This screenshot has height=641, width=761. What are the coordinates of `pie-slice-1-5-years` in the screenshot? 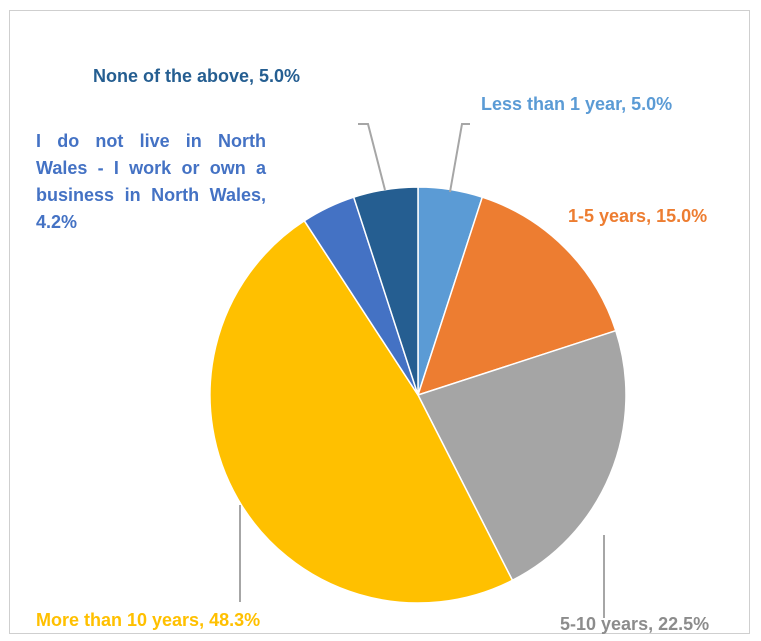 It's located at (516, 296).